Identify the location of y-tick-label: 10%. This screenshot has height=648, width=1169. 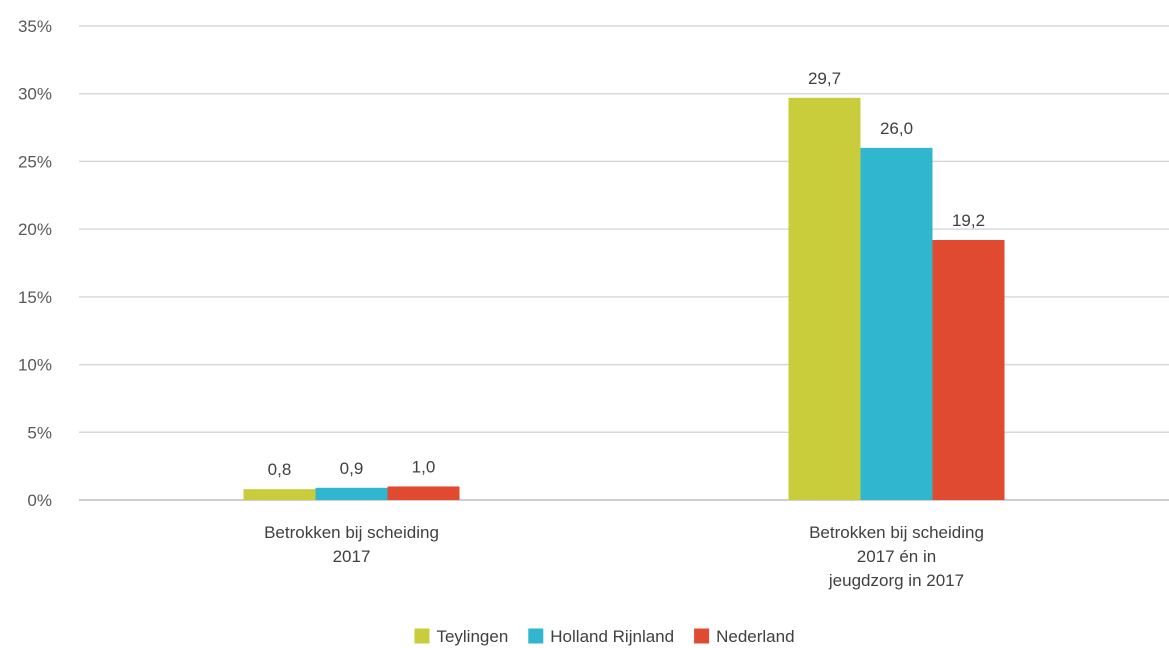
(35, 365).